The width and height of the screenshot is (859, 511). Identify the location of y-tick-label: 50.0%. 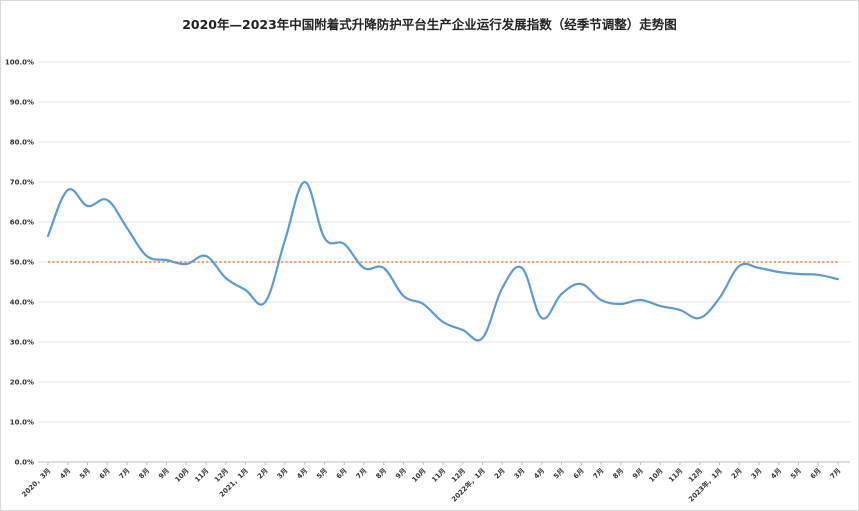
(22, 263).